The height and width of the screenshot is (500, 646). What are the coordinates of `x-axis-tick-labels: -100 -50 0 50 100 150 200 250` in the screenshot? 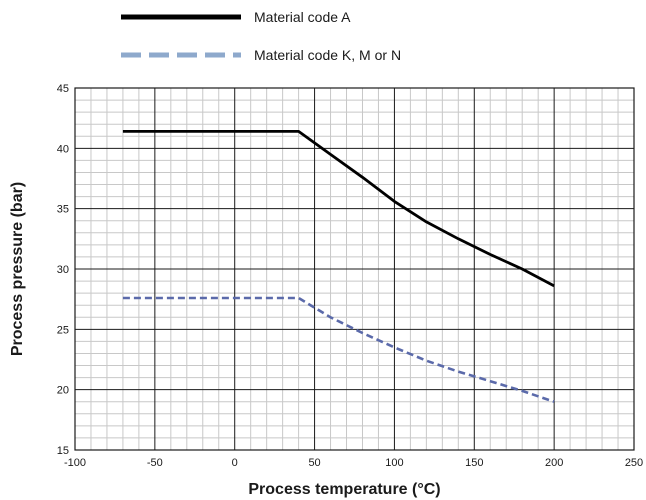 It's located at (353, 463).